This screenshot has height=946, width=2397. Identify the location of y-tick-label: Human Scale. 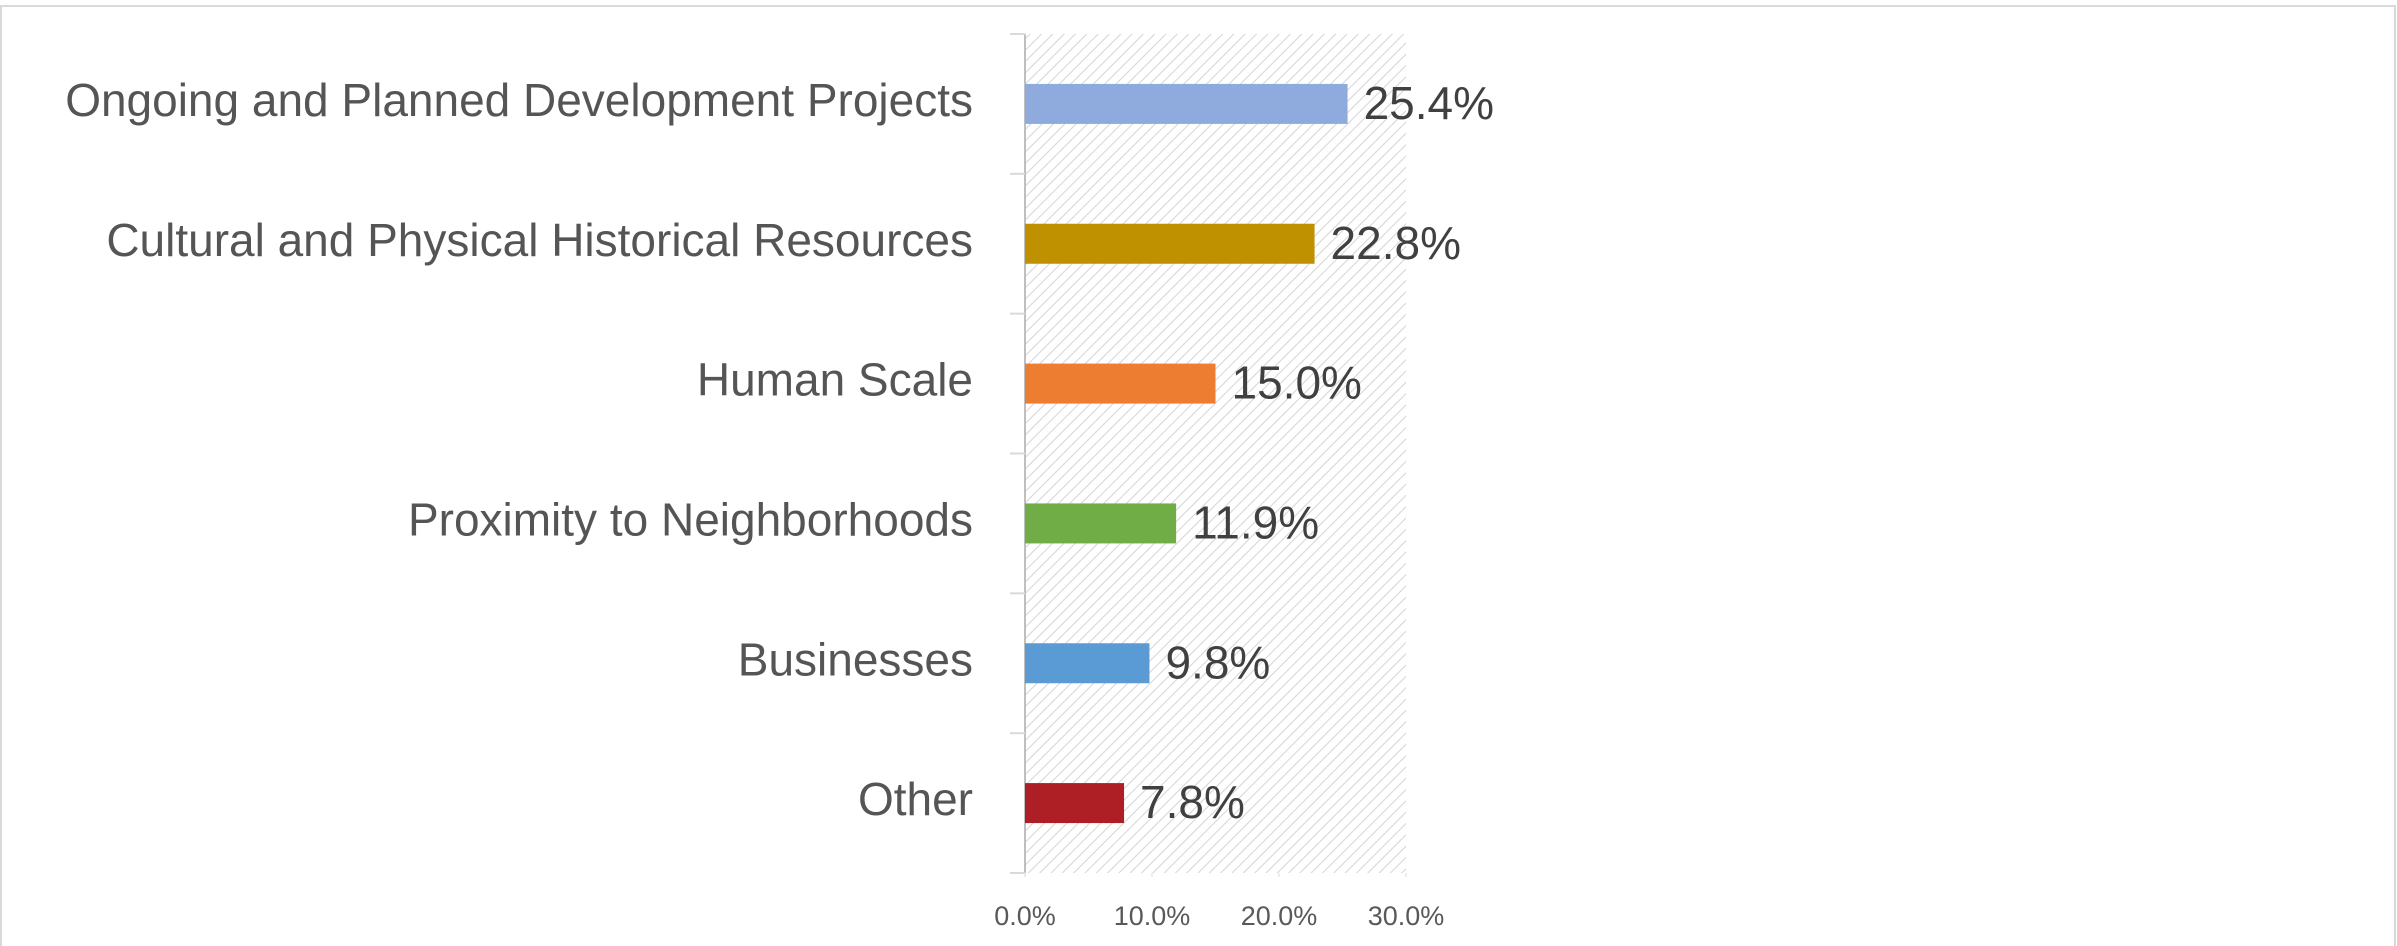
(835, 380).